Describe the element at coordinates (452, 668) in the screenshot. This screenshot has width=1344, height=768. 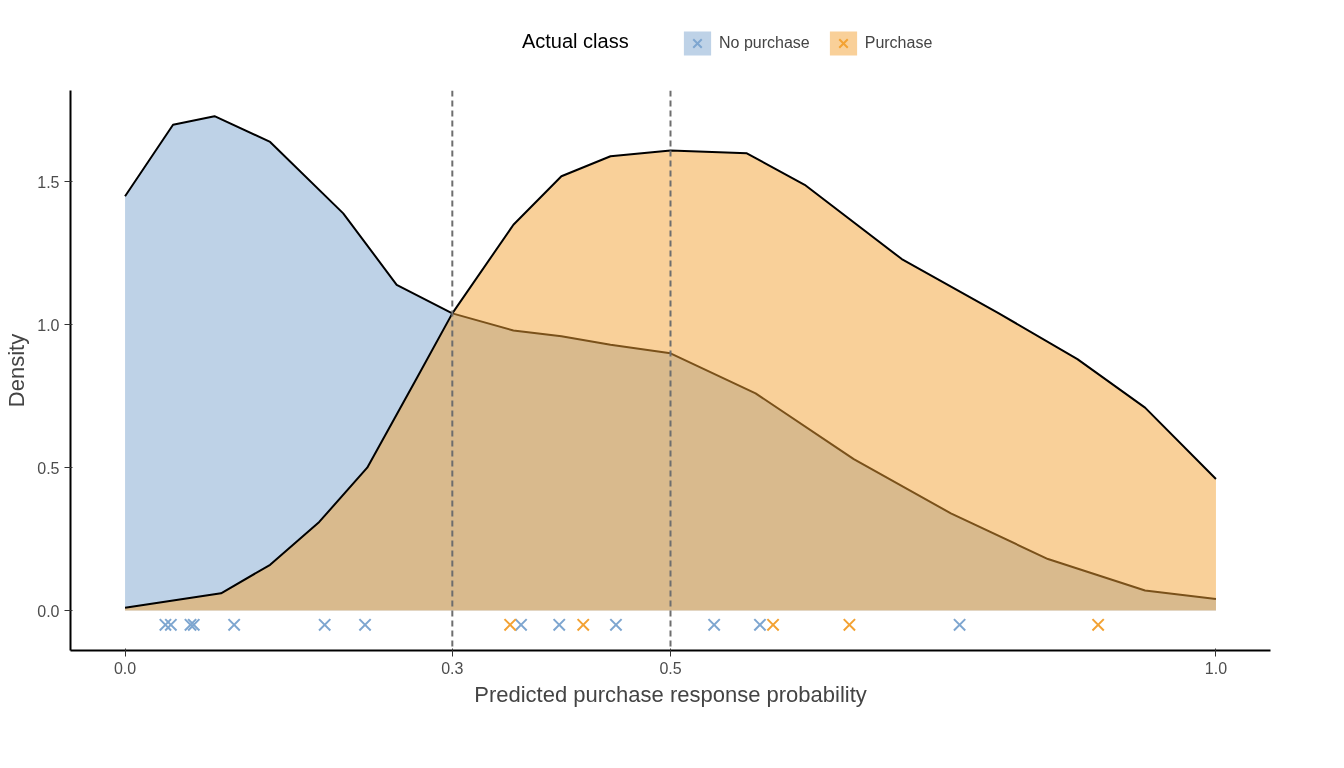
I see `x-tick-label: 0.3` at that location.